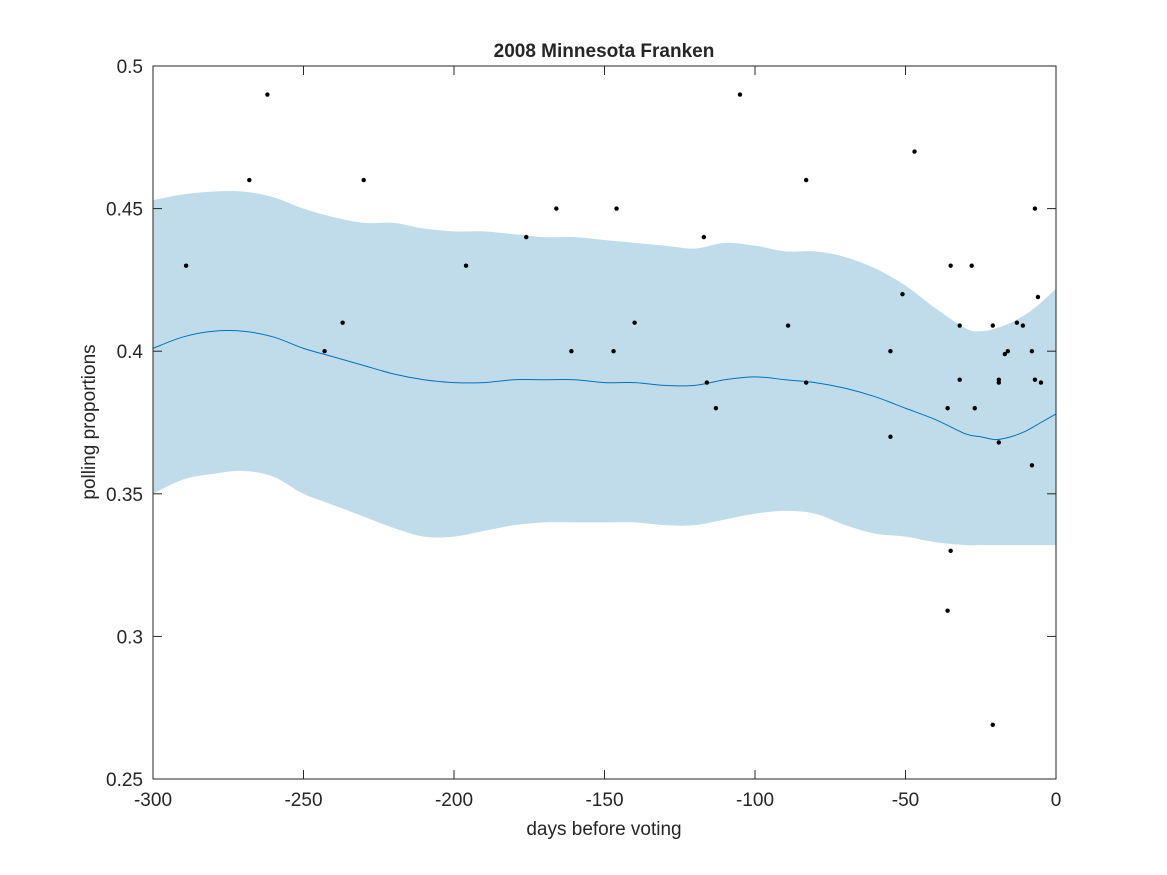 The height and width of the screenshot is (875, 1167). What do you see at coordinates (755, 800) in the screenshot?
I see `x-tick-label: -100` at bounding box center [755, 800].